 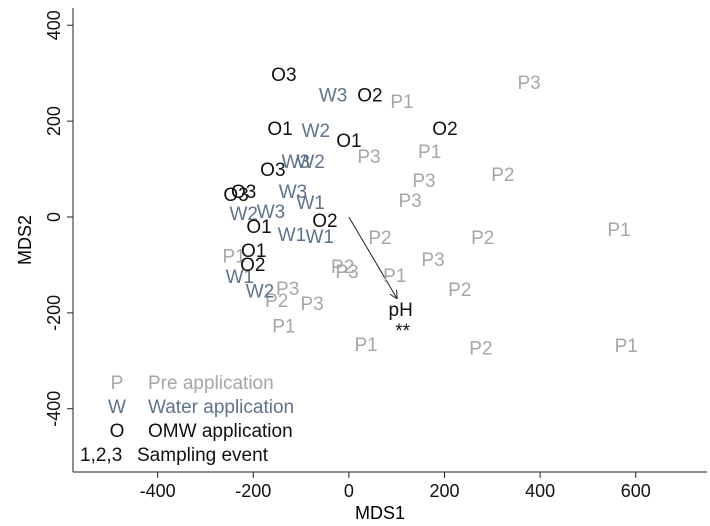 I want to click on legend-label: Water application, so click(x=221, y=407).